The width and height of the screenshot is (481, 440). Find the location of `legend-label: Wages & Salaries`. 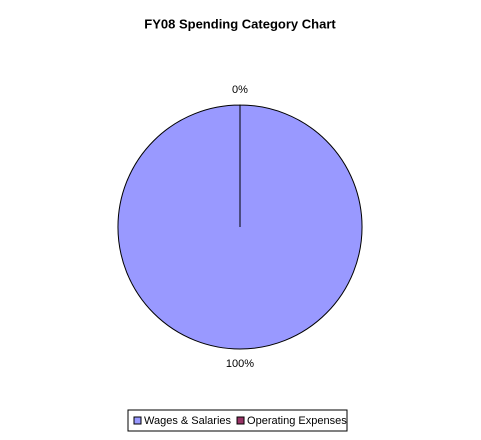

legend-label: Wages & Salaries is located at coordinates (188, 421).